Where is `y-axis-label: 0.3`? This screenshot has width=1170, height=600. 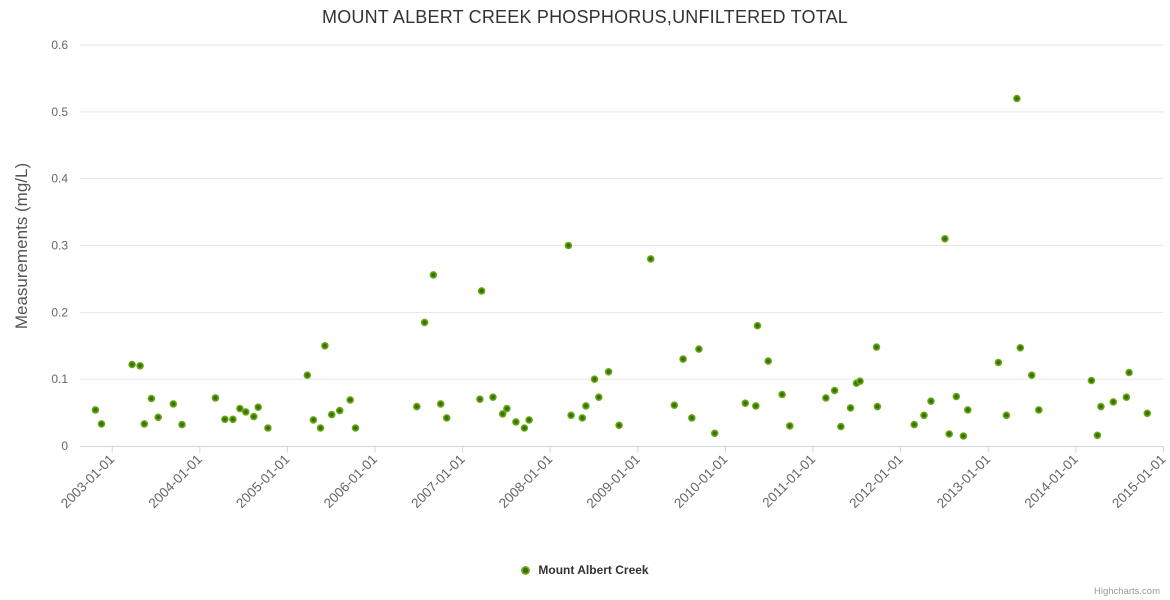 y-axis-label: 0.3 is located at coordinates (59, 246).